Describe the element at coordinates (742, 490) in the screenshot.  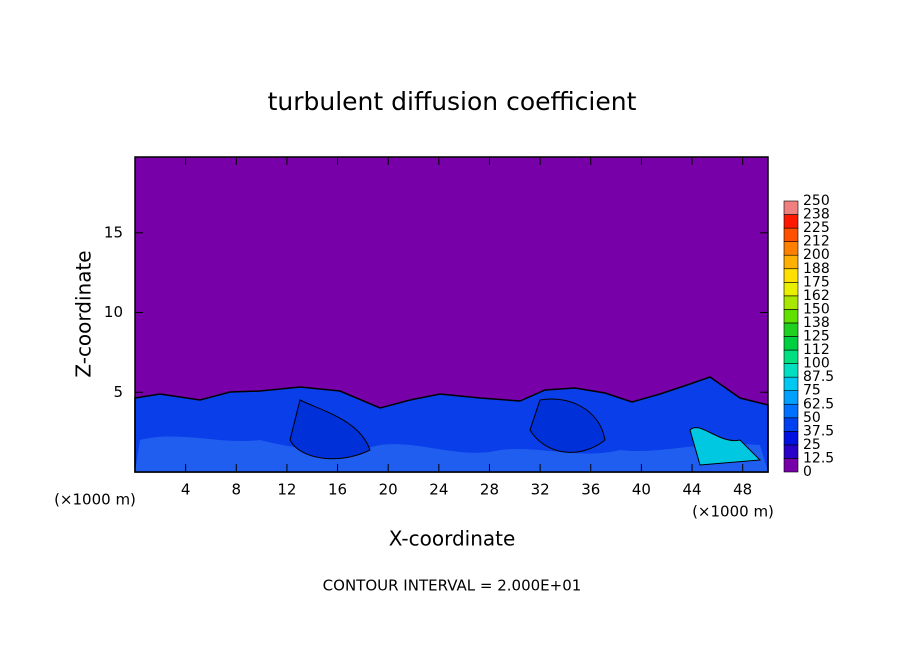
I see `x-tick-label: 48` at that location.